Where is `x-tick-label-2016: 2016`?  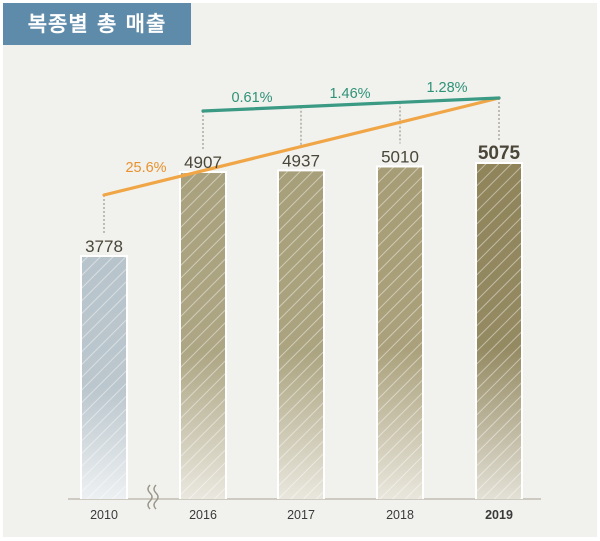
x-tick-label-2016: 2016 is located at coordinates (203, 515).